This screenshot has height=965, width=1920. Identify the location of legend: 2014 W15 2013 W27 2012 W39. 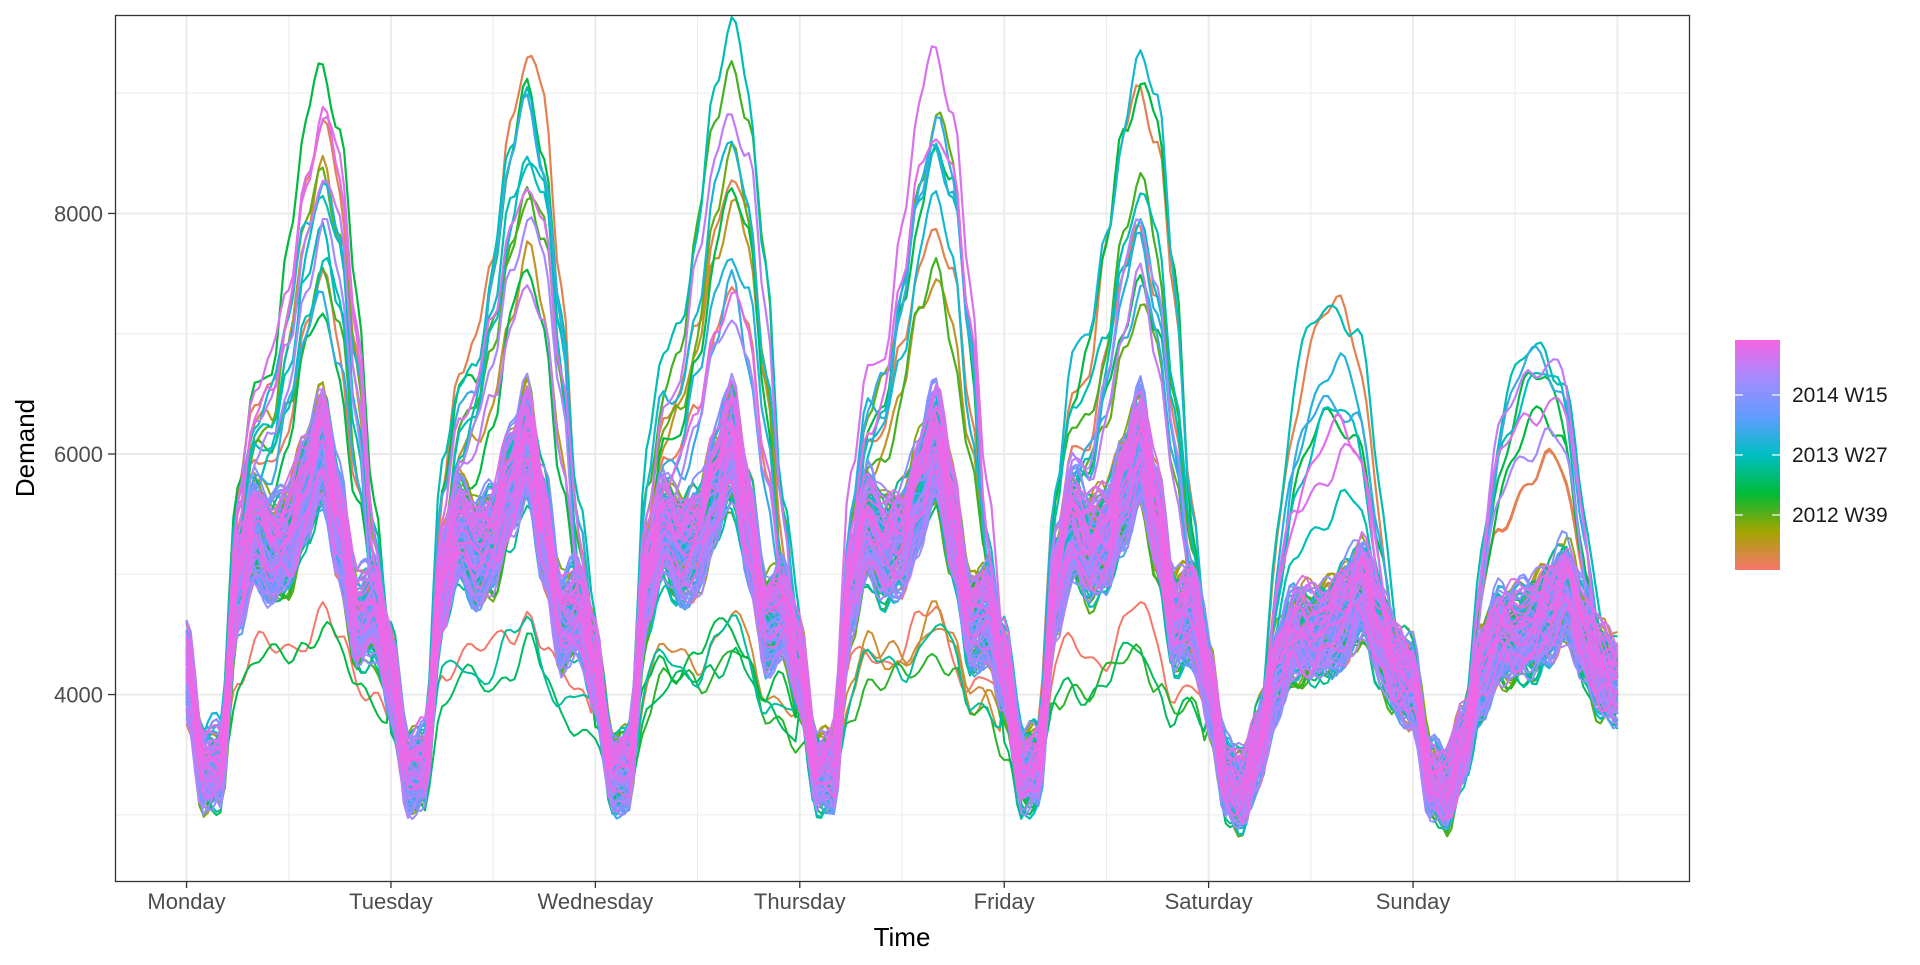
(1811, 455).